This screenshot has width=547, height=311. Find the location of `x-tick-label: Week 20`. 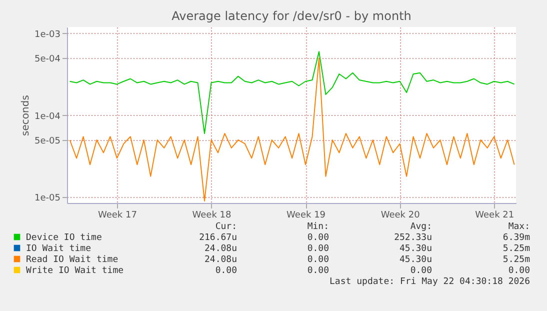

x-tick-label: Week 20 is located at coordinates (400, 215).